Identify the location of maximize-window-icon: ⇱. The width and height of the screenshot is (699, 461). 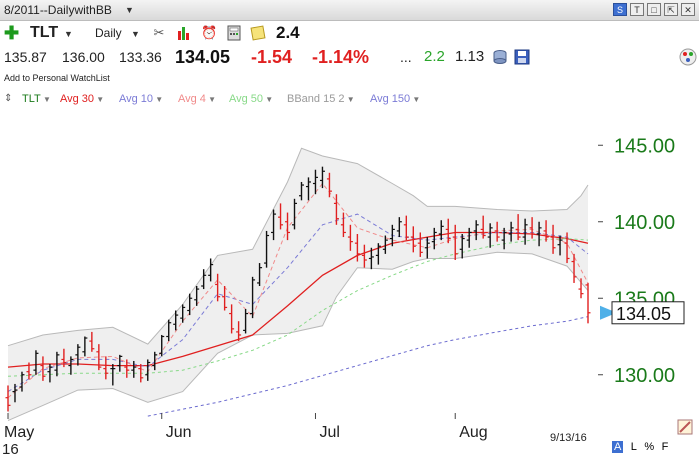
(671, 9).